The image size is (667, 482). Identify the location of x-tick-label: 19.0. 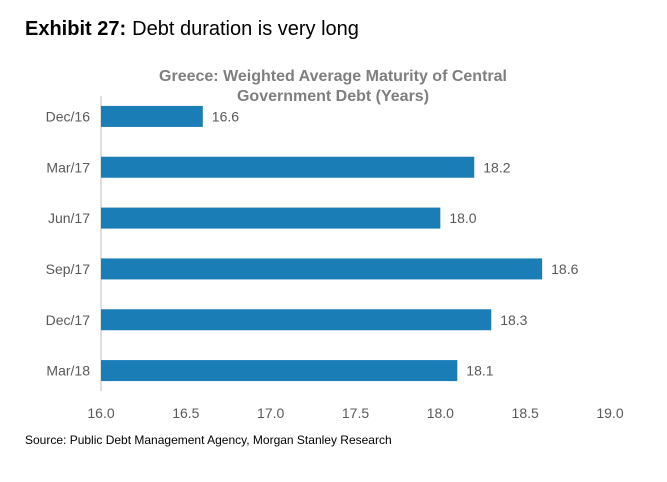
(609, 413).